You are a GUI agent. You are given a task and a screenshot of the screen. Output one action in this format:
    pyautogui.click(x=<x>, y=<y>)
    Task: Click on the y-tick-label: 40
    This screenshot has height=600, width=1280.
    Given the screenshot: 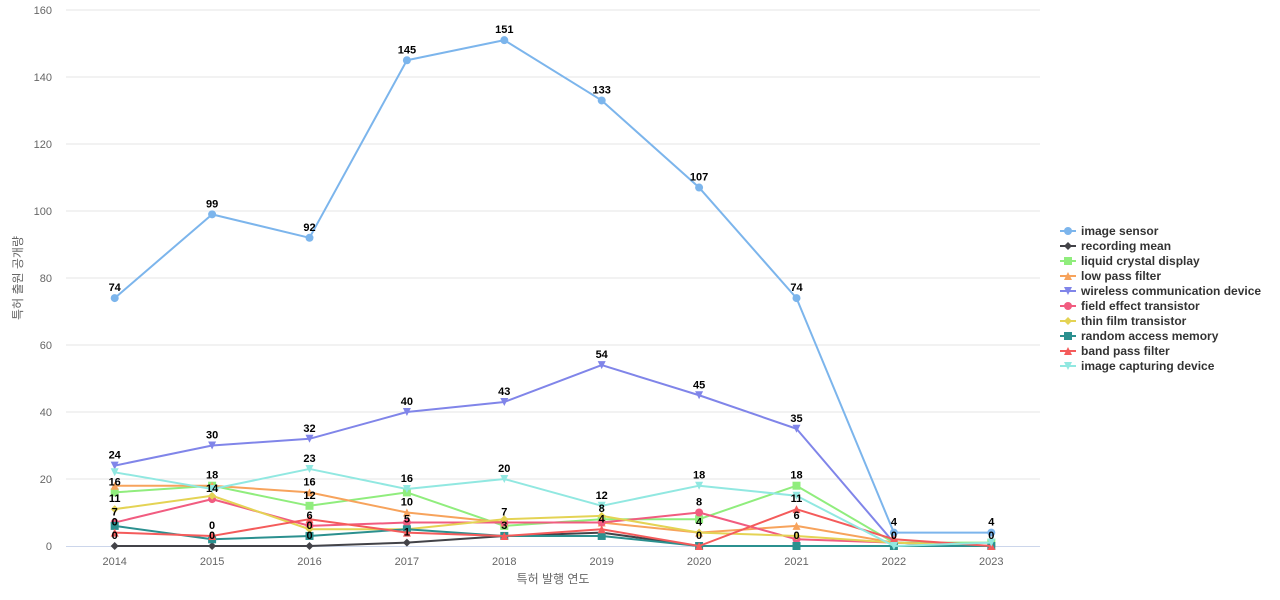 What is the action you would take?
    pyautogui.click(x=46, y=413)
    